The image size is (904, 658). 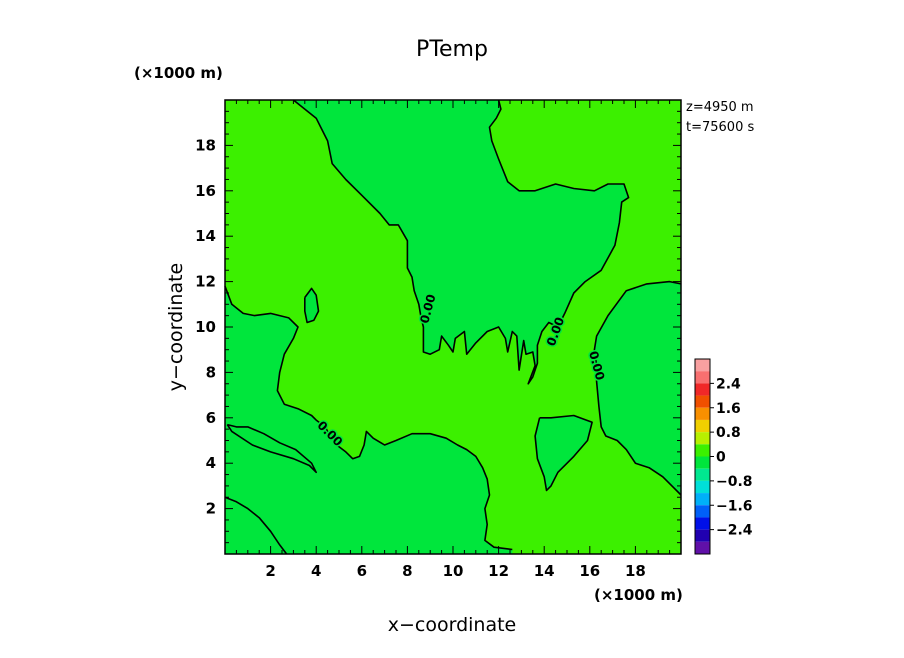 I want to click on x-tick-label: 18, so click(x=635, y=571).